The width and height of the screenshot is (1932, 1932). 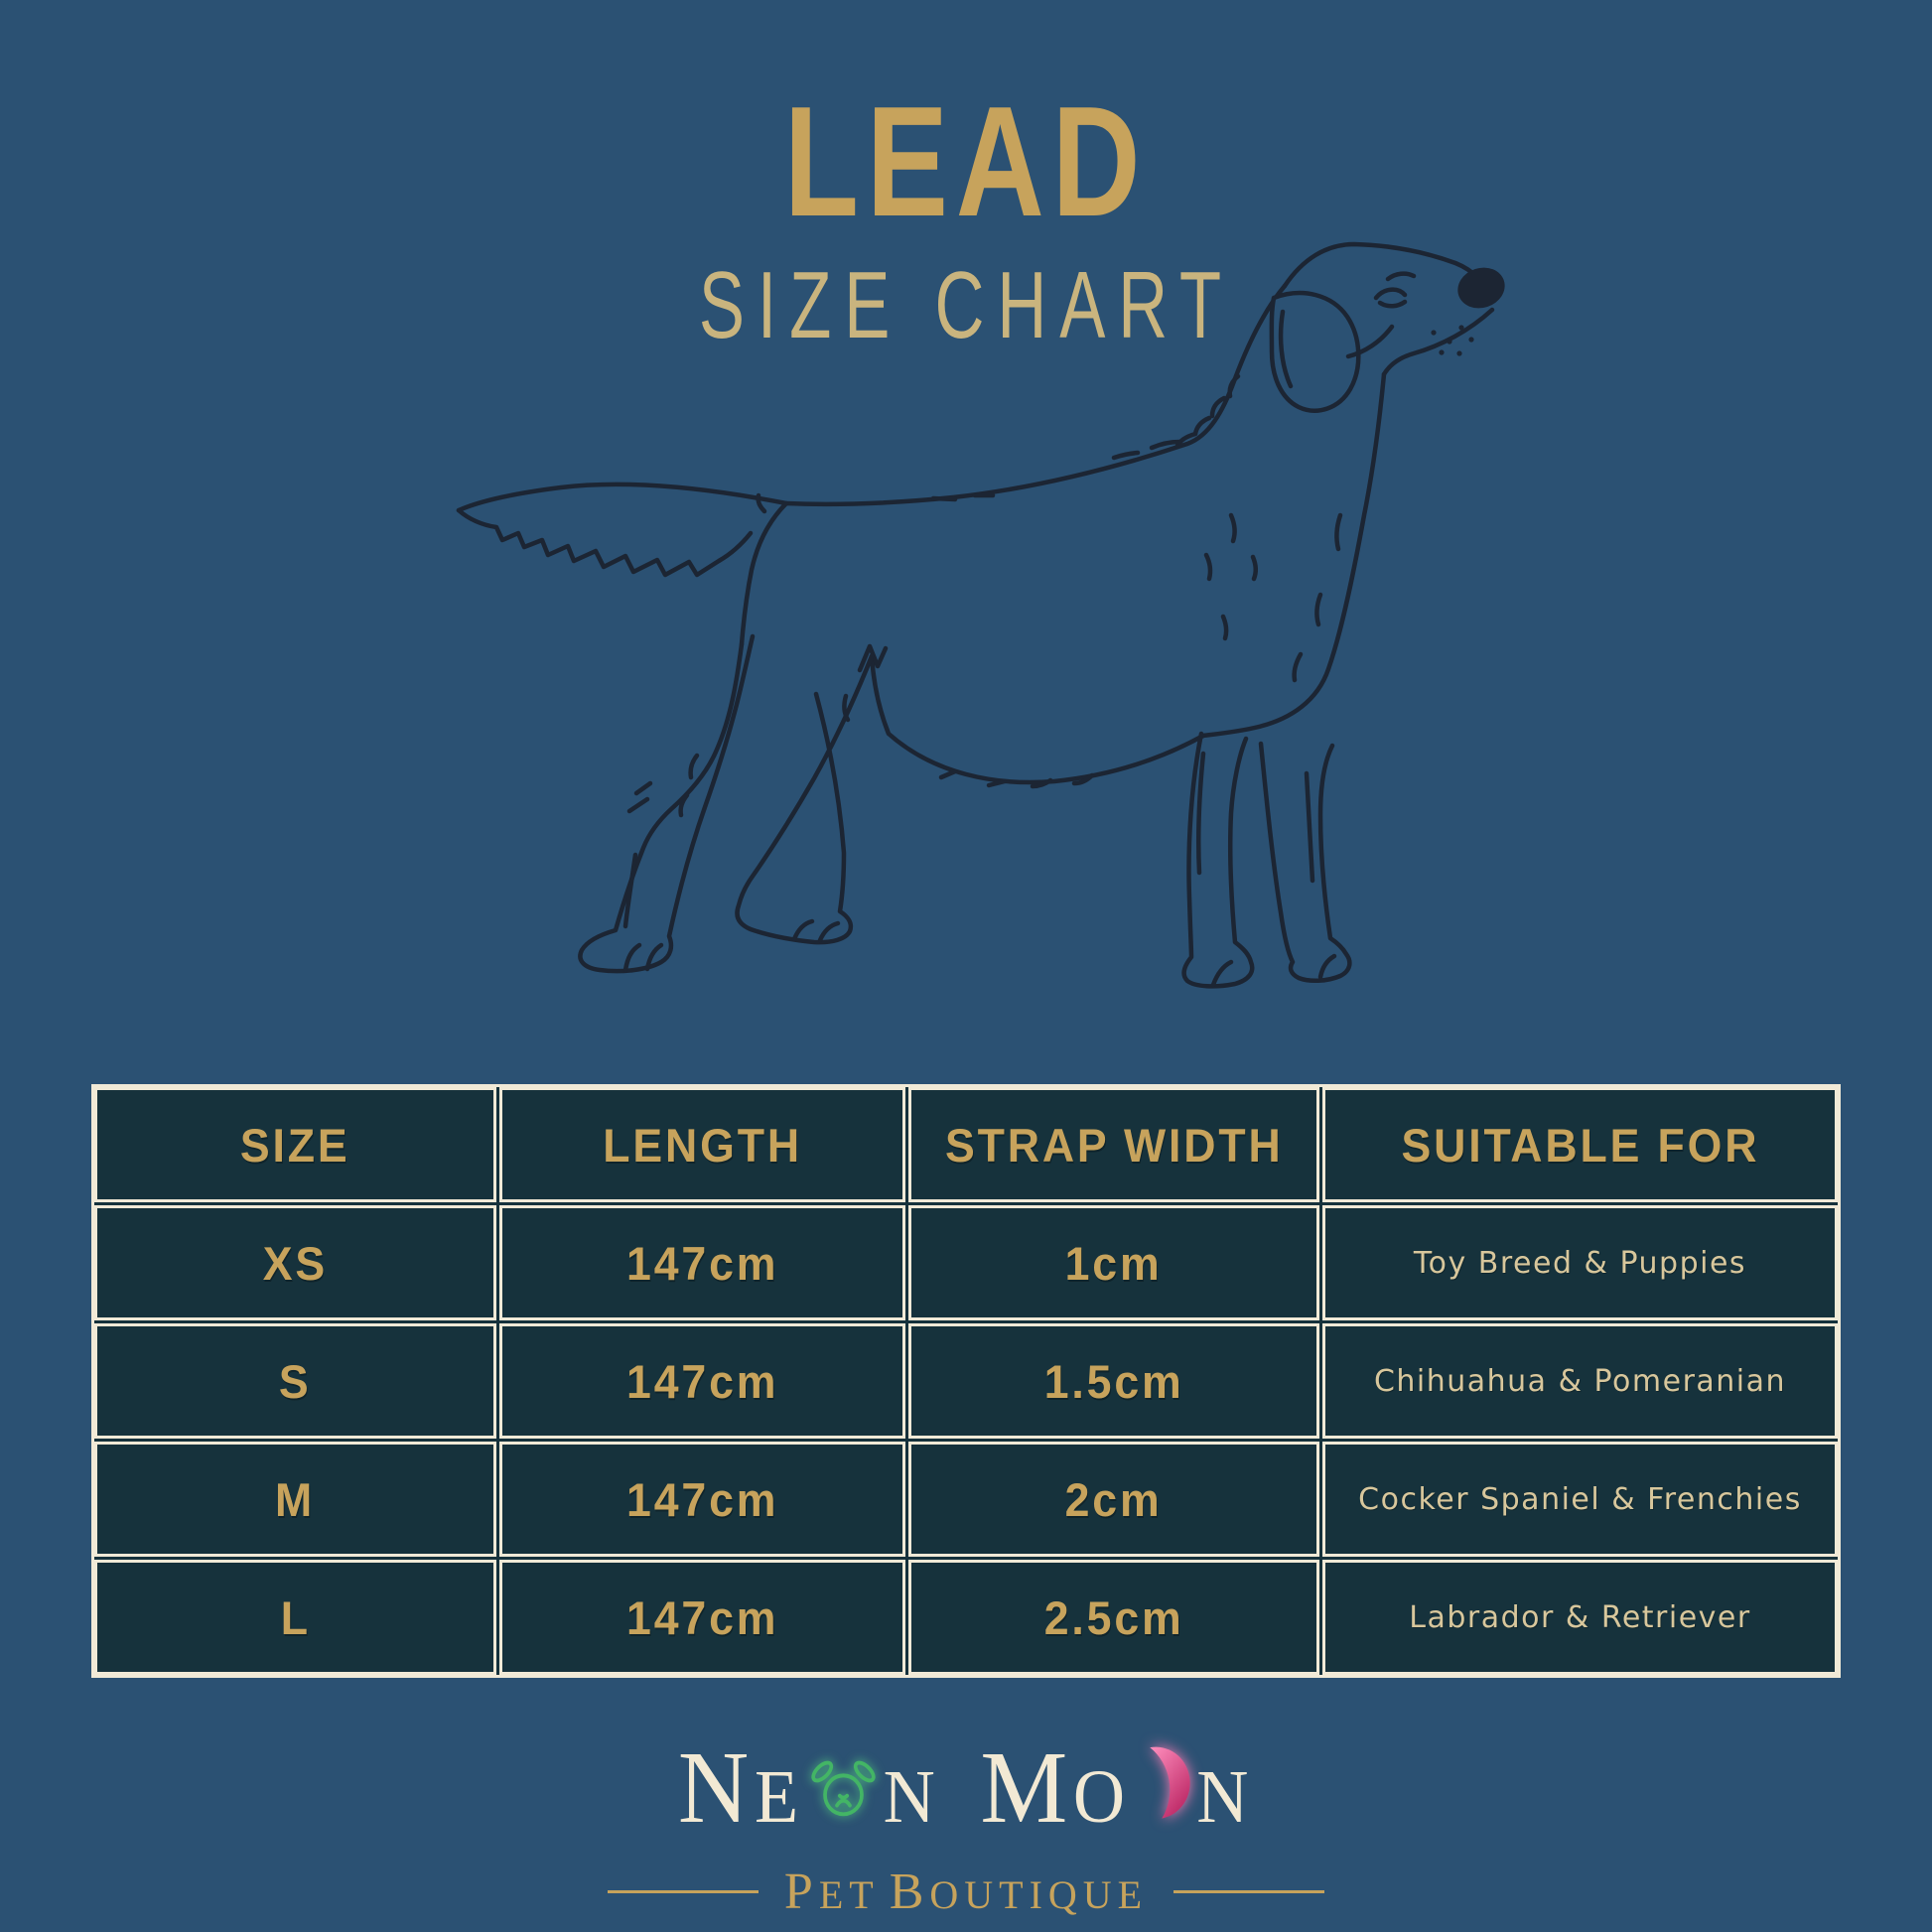 What do you see at coordinates (295, 1618) in the screenshot?
I see `table-cell-size: L` at bounding box center [295, 1618].